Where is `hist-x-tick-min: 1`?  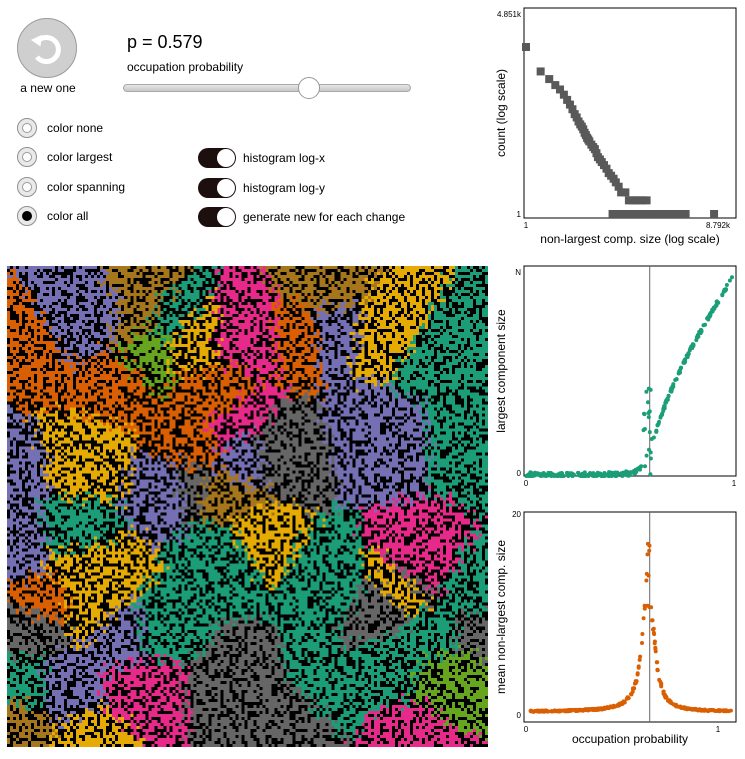
hist-x-tick-min: 1 is located at coordinates (526, 225).